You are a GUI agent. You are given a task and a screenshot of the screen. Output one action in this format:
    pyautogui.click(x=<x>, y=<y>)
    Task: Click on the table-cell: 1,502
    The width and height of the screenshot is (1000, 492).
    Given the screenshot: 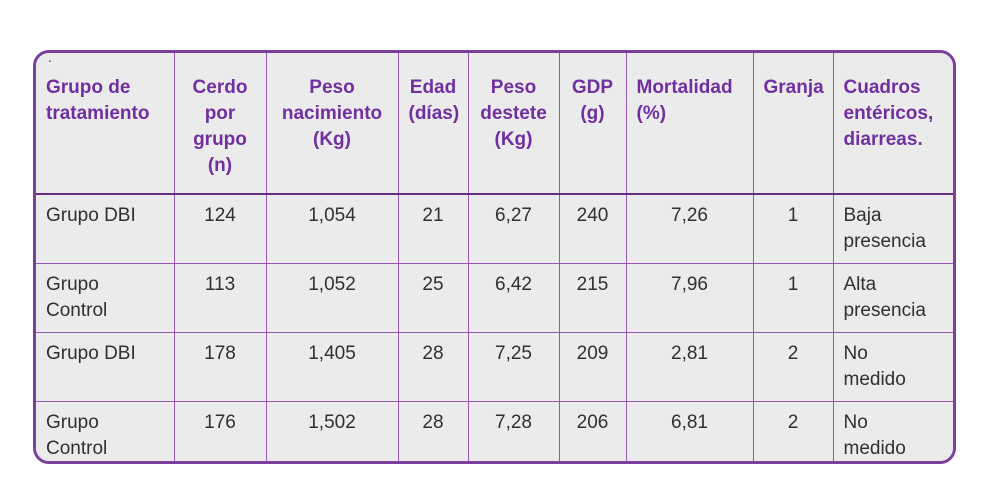 What is the action you would take?
    pyautogui.click(x=332, y=431)
    